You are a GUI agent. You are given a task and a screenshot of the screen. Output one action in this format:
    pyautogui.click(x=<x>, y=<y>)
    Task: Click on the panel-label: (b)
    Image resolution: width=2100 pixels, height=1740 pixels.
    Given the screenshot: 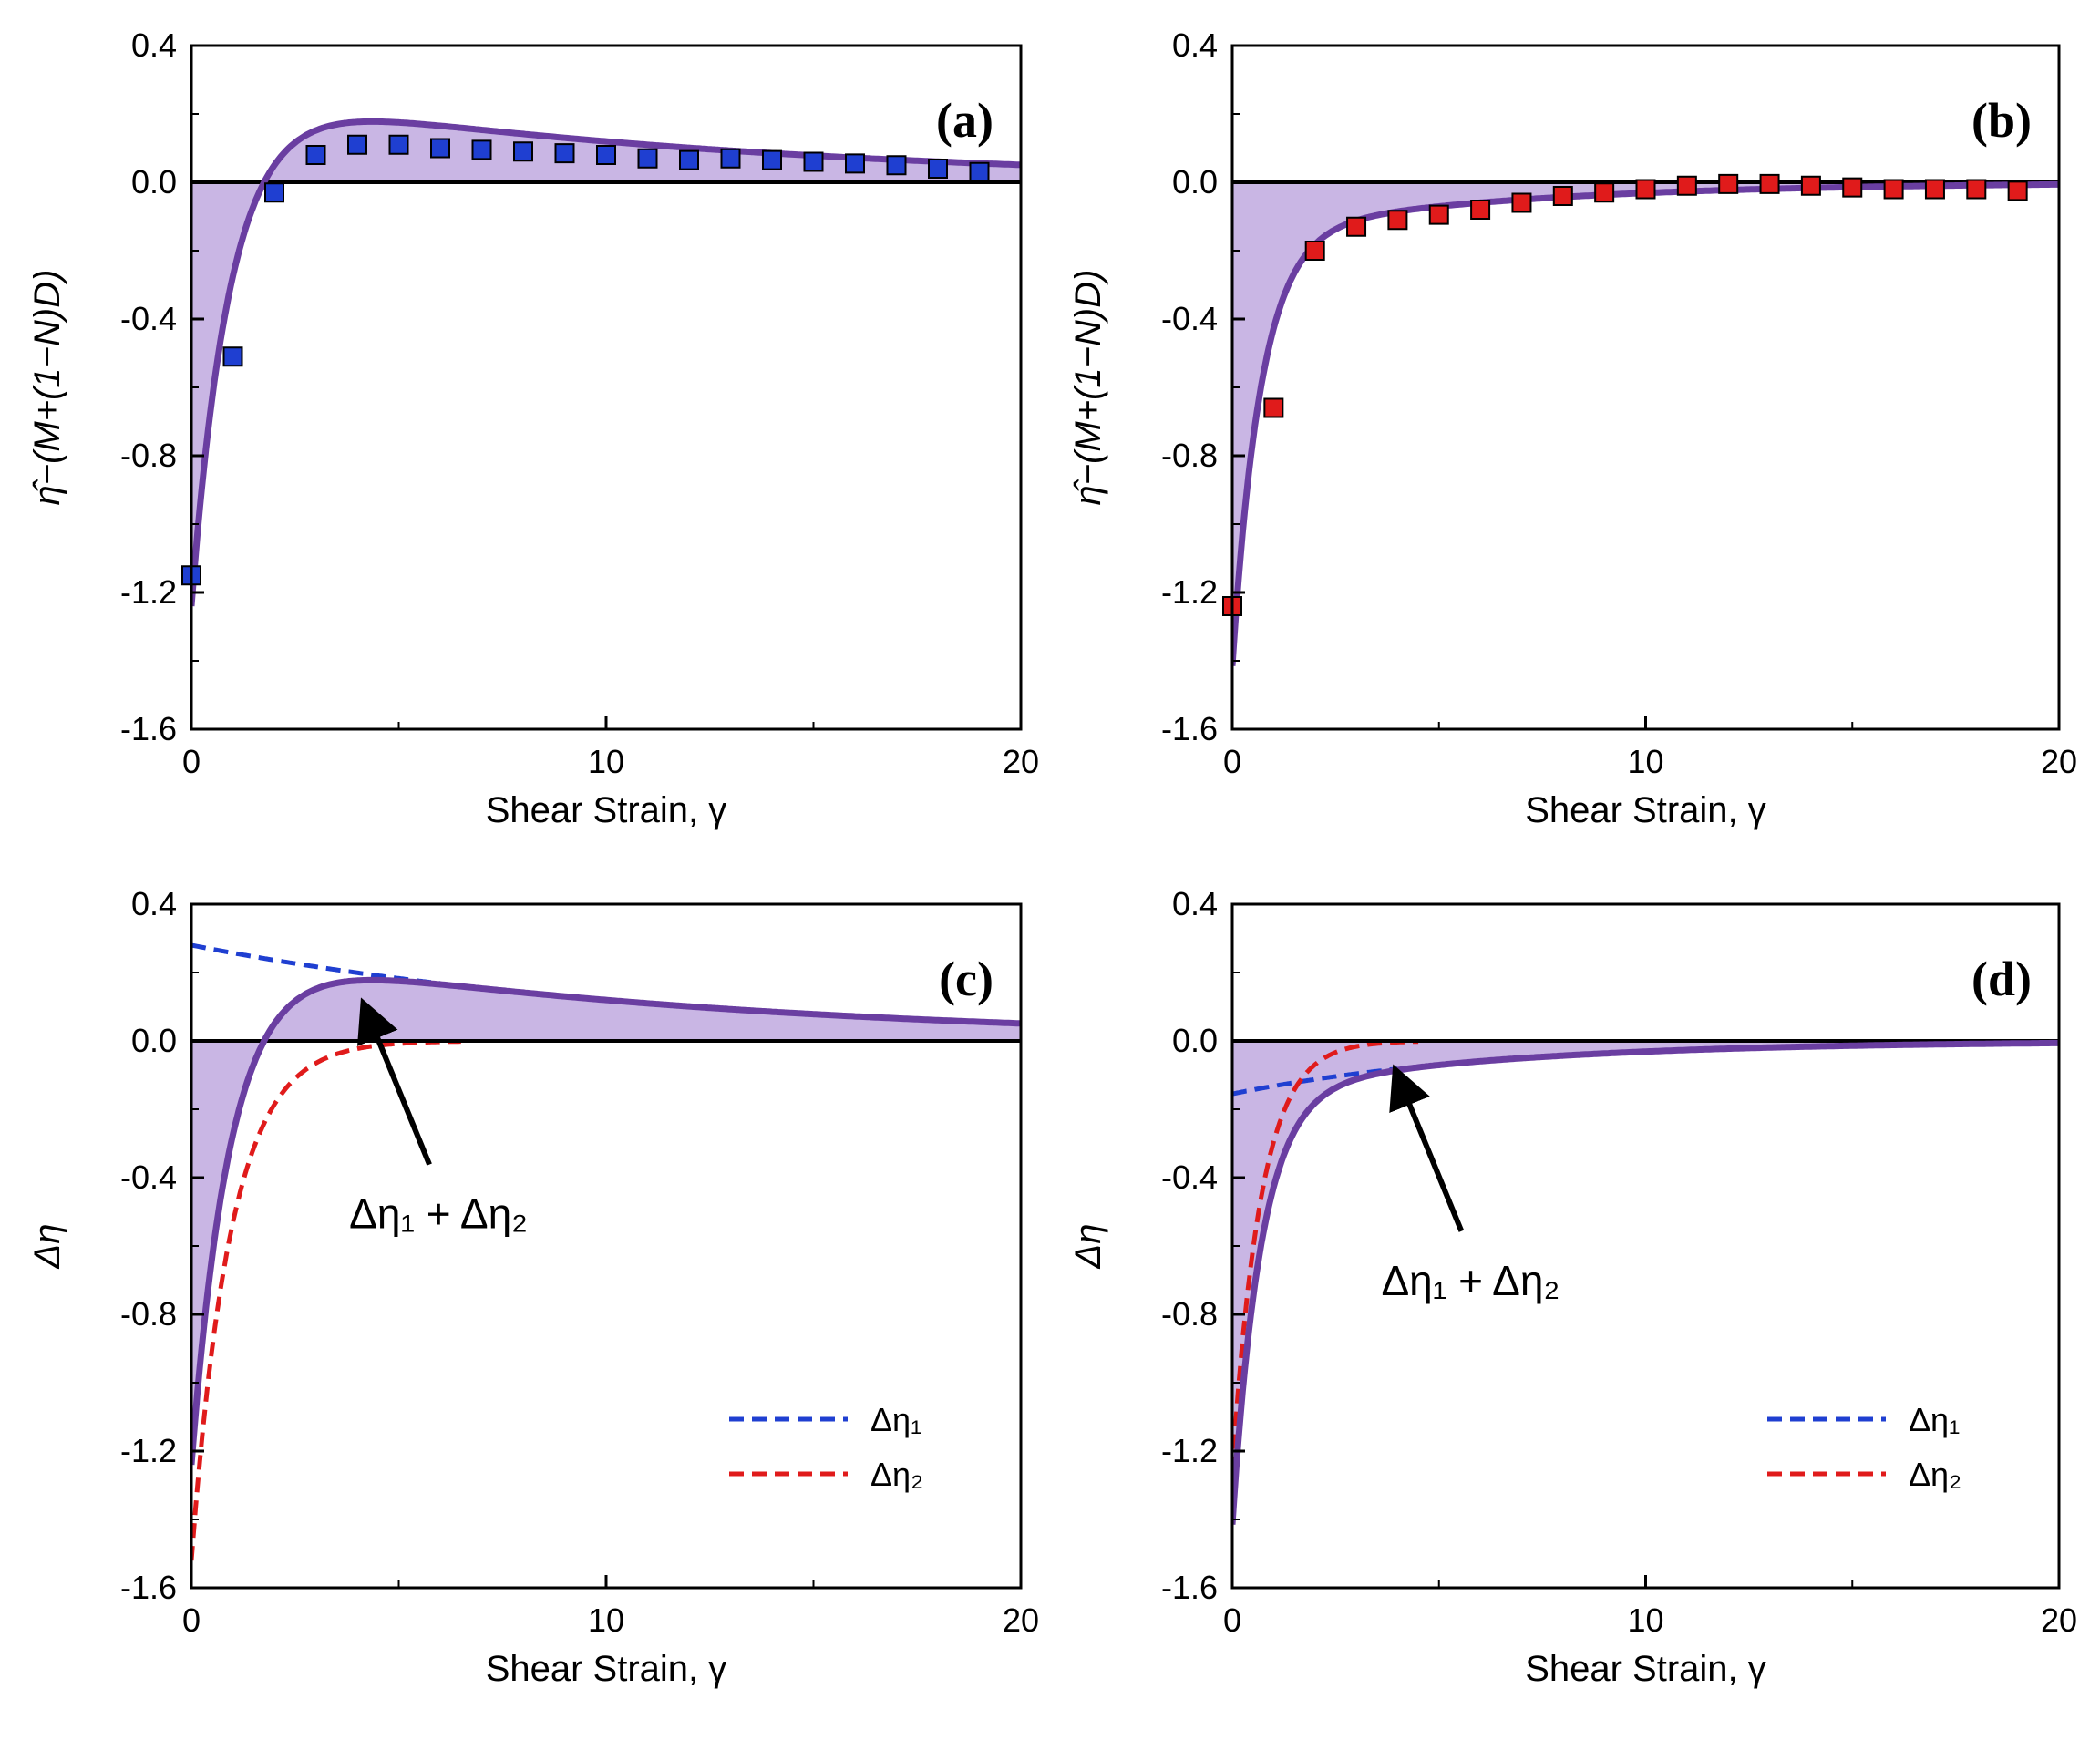 What is the action you would take?
    pyautogui.click(x=2001, y=120)
    